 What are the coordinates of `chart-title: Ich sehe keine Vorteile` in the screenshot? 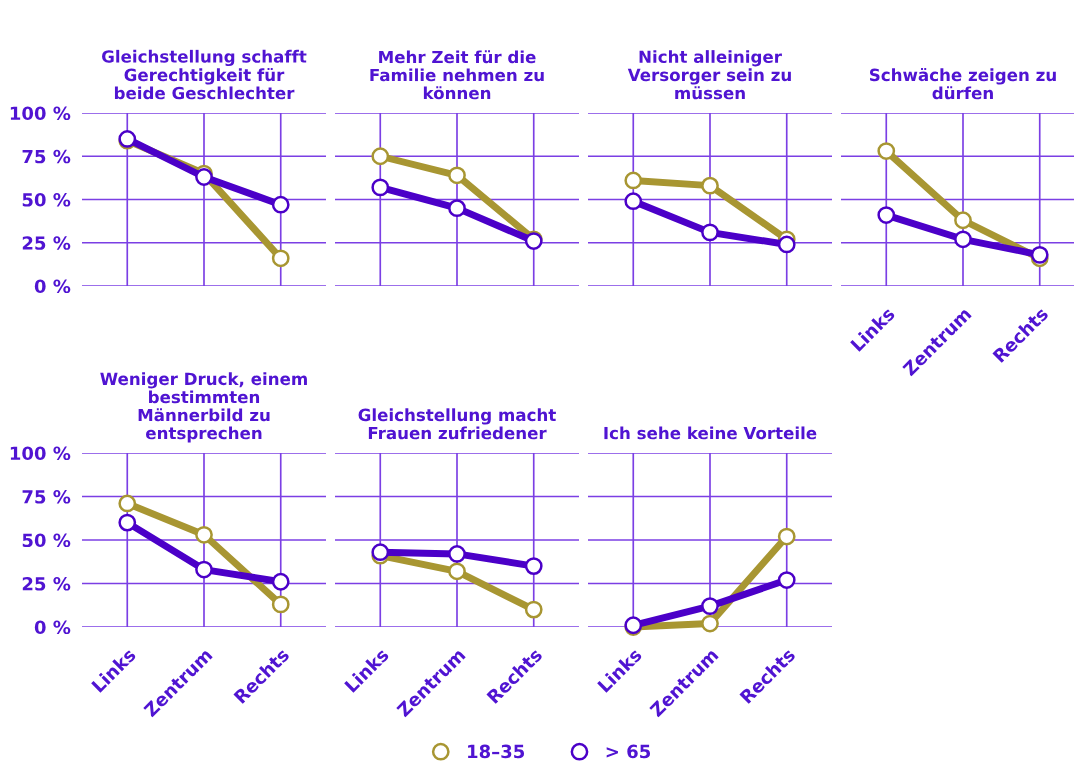 It's located at (710, 433).